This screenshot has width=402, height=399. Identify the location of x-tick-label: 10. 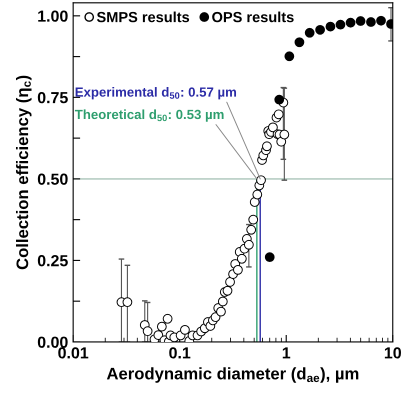
(392, 353).